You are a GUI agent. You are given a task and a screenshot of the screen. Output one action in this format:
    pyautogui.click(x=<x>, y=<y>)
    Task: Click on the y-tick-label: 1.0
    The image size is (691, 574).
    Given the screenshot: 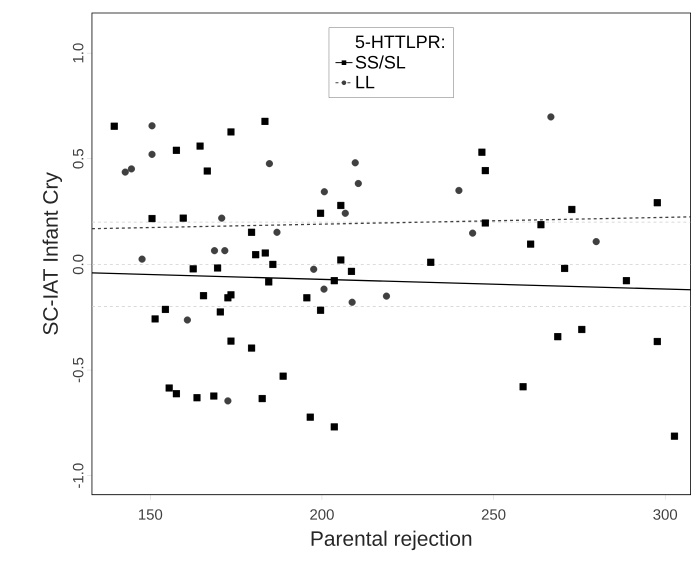 What is the action you would take?
    pyautogui.click(x=78, y=53)
    